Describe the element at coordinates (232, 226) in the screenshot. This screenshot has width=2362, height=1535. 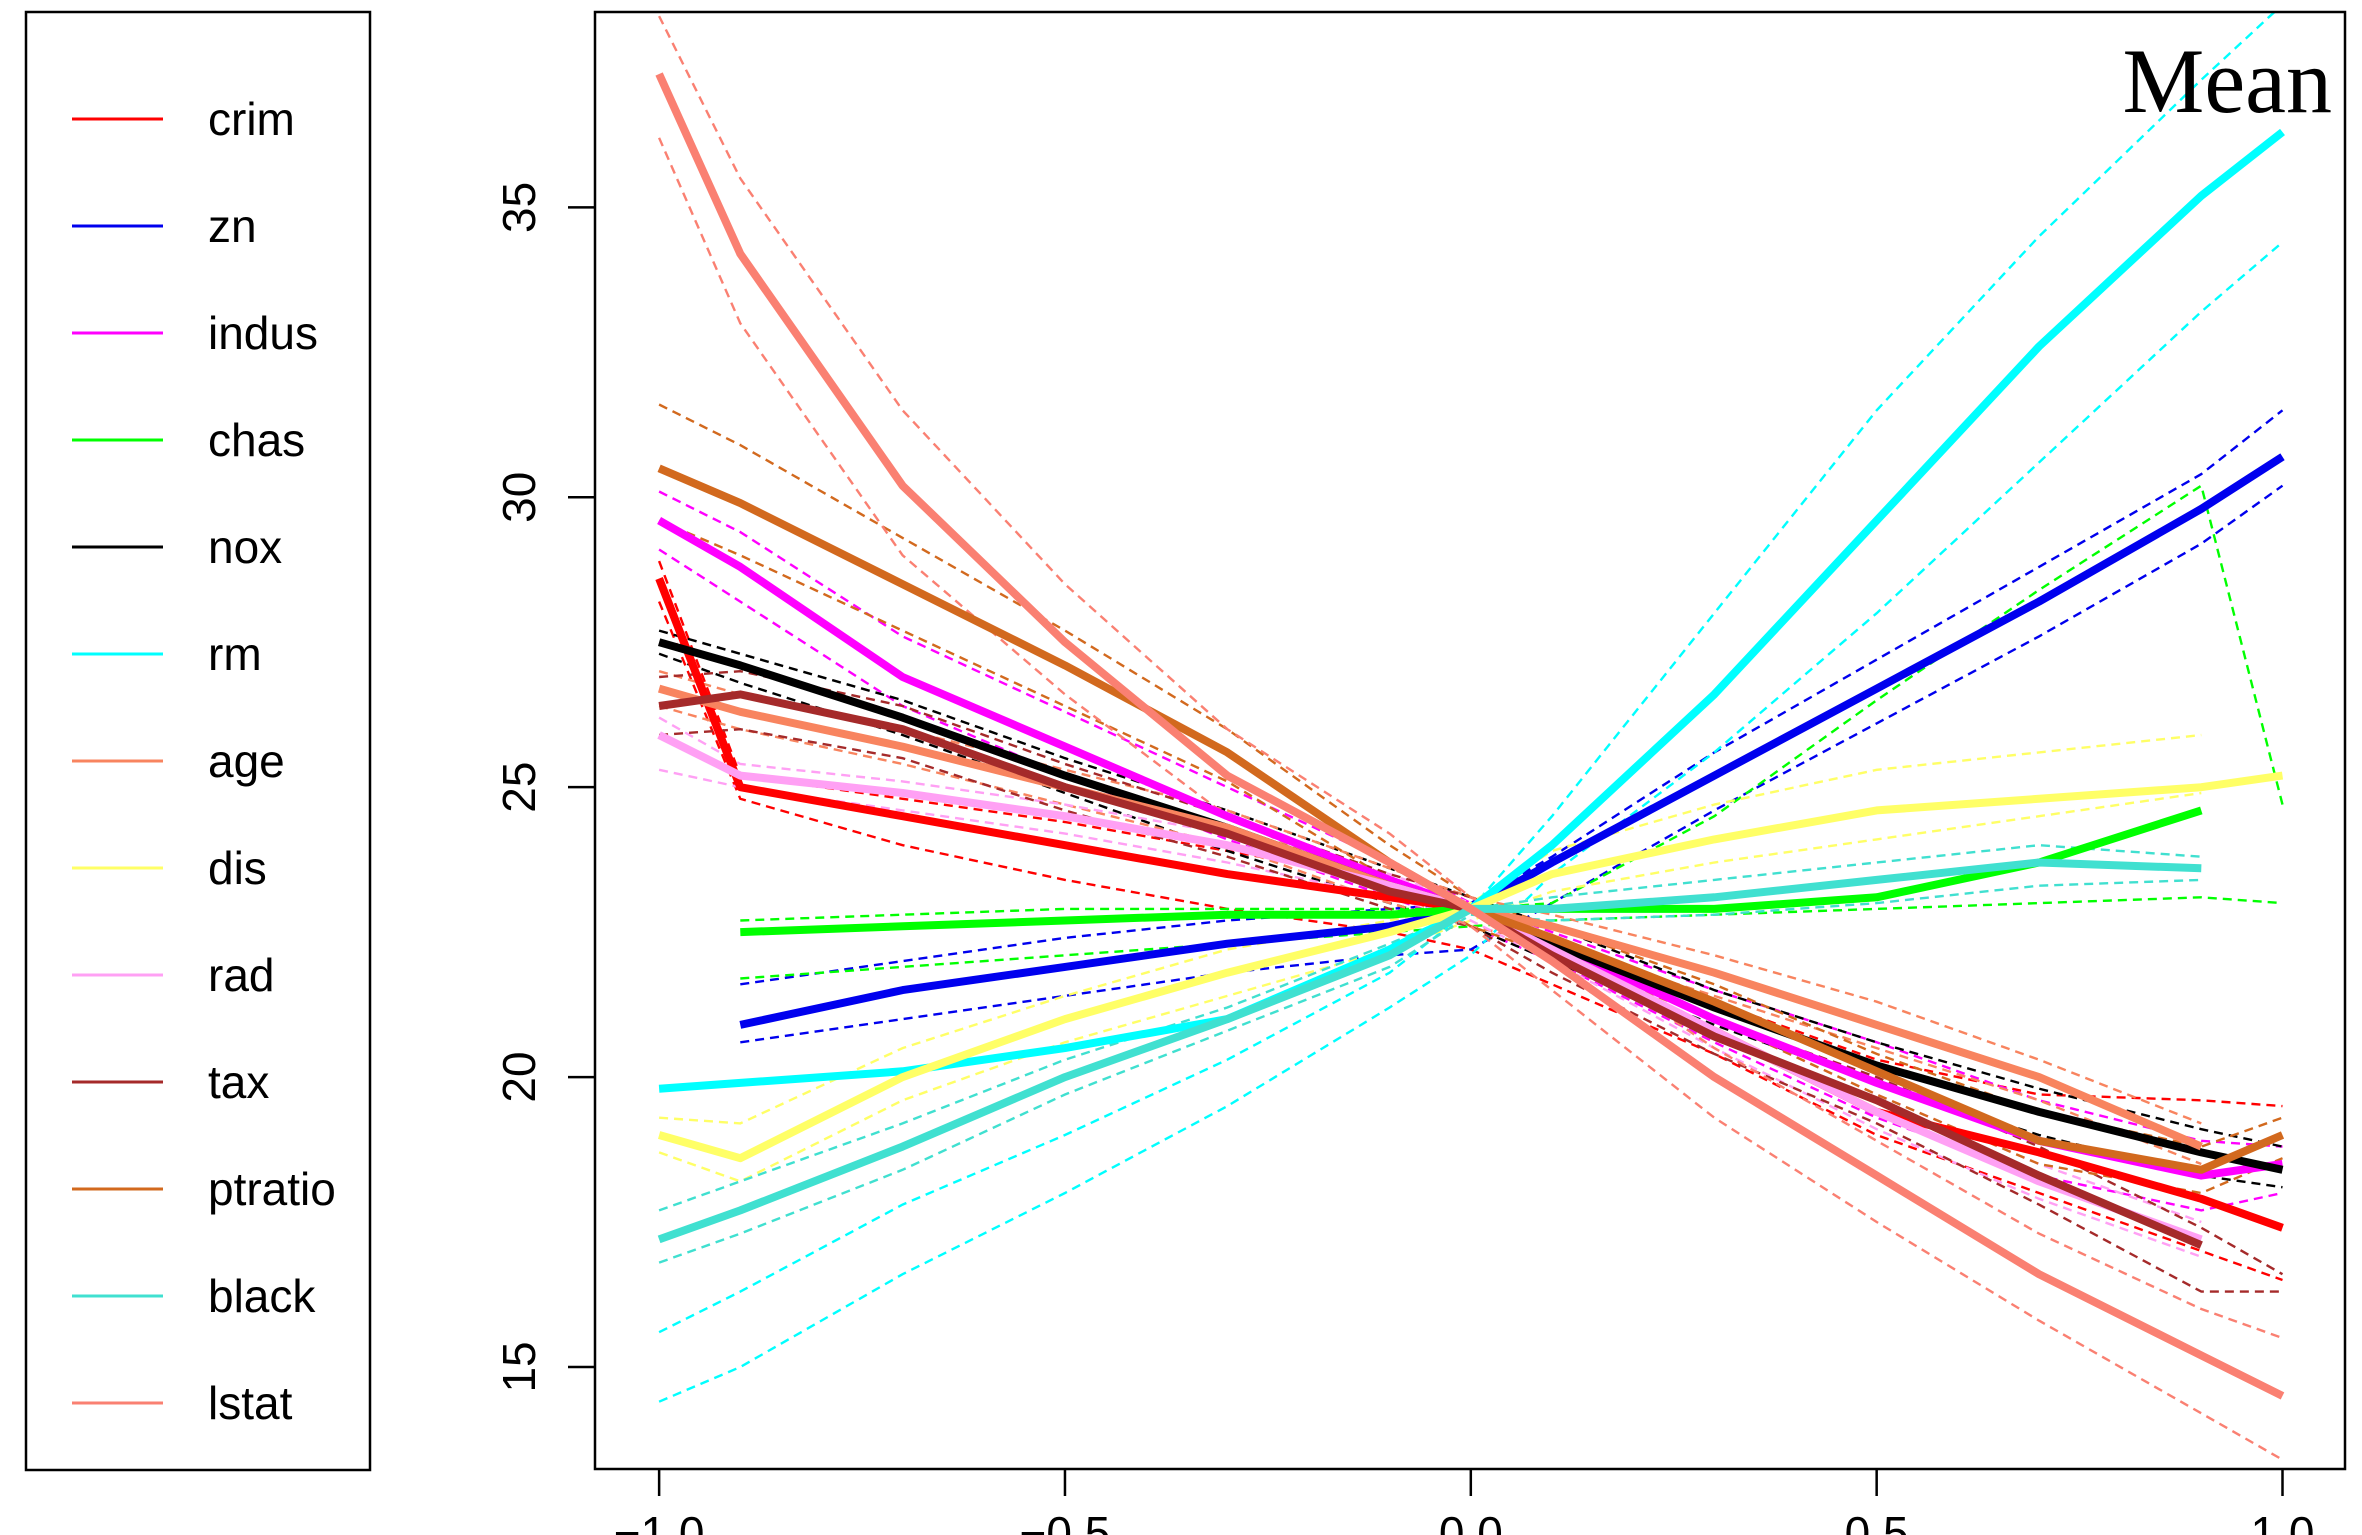
I see `legend-label: zn` at that location.